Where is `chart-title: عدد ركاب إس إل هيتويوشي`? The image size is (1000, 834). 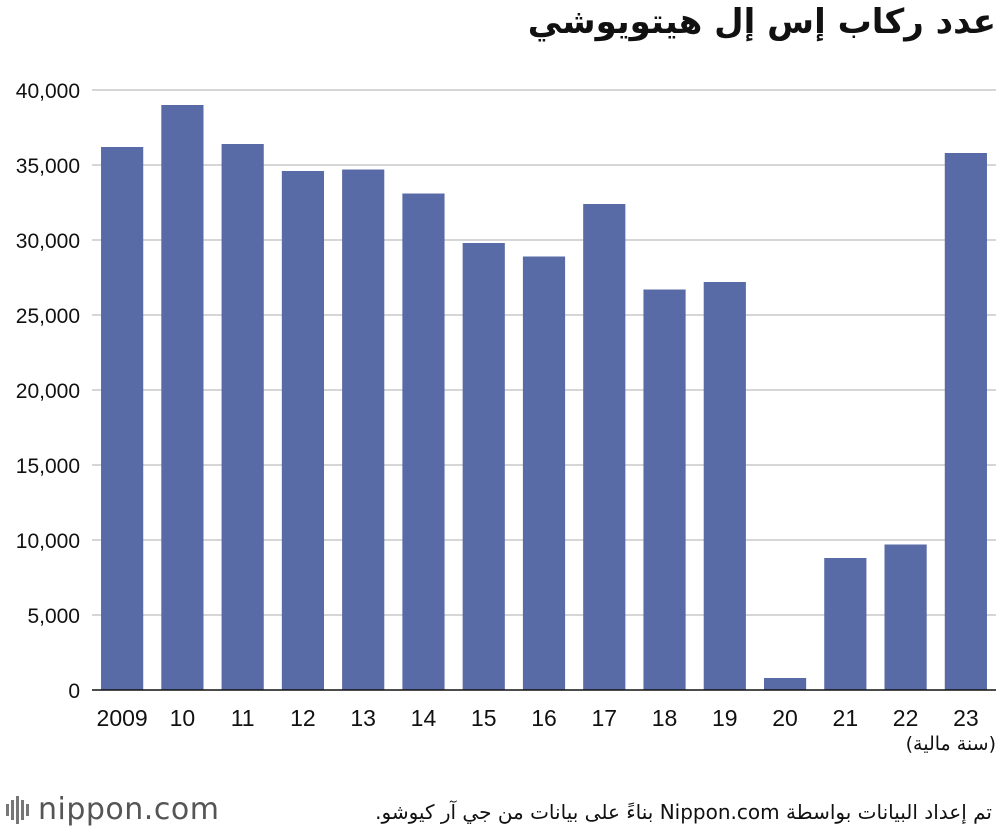
chart-title: عدد ركاب إس إل هيتويوشي is located at coordinates (761, 22).